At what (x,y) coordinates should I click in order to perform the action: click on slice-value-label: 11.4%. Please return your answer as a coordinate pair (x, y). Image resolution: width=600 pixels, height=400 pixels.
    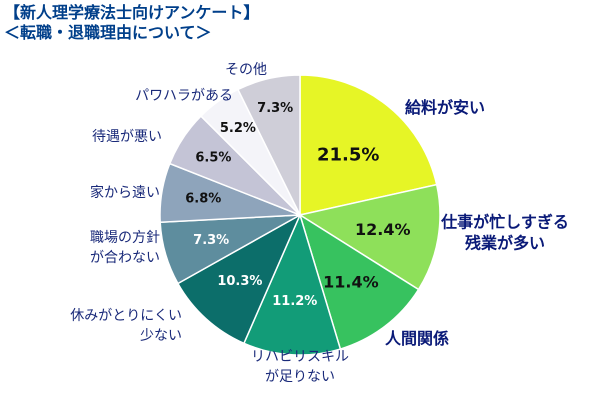
    Looking at the image, I should click on (351, 281).